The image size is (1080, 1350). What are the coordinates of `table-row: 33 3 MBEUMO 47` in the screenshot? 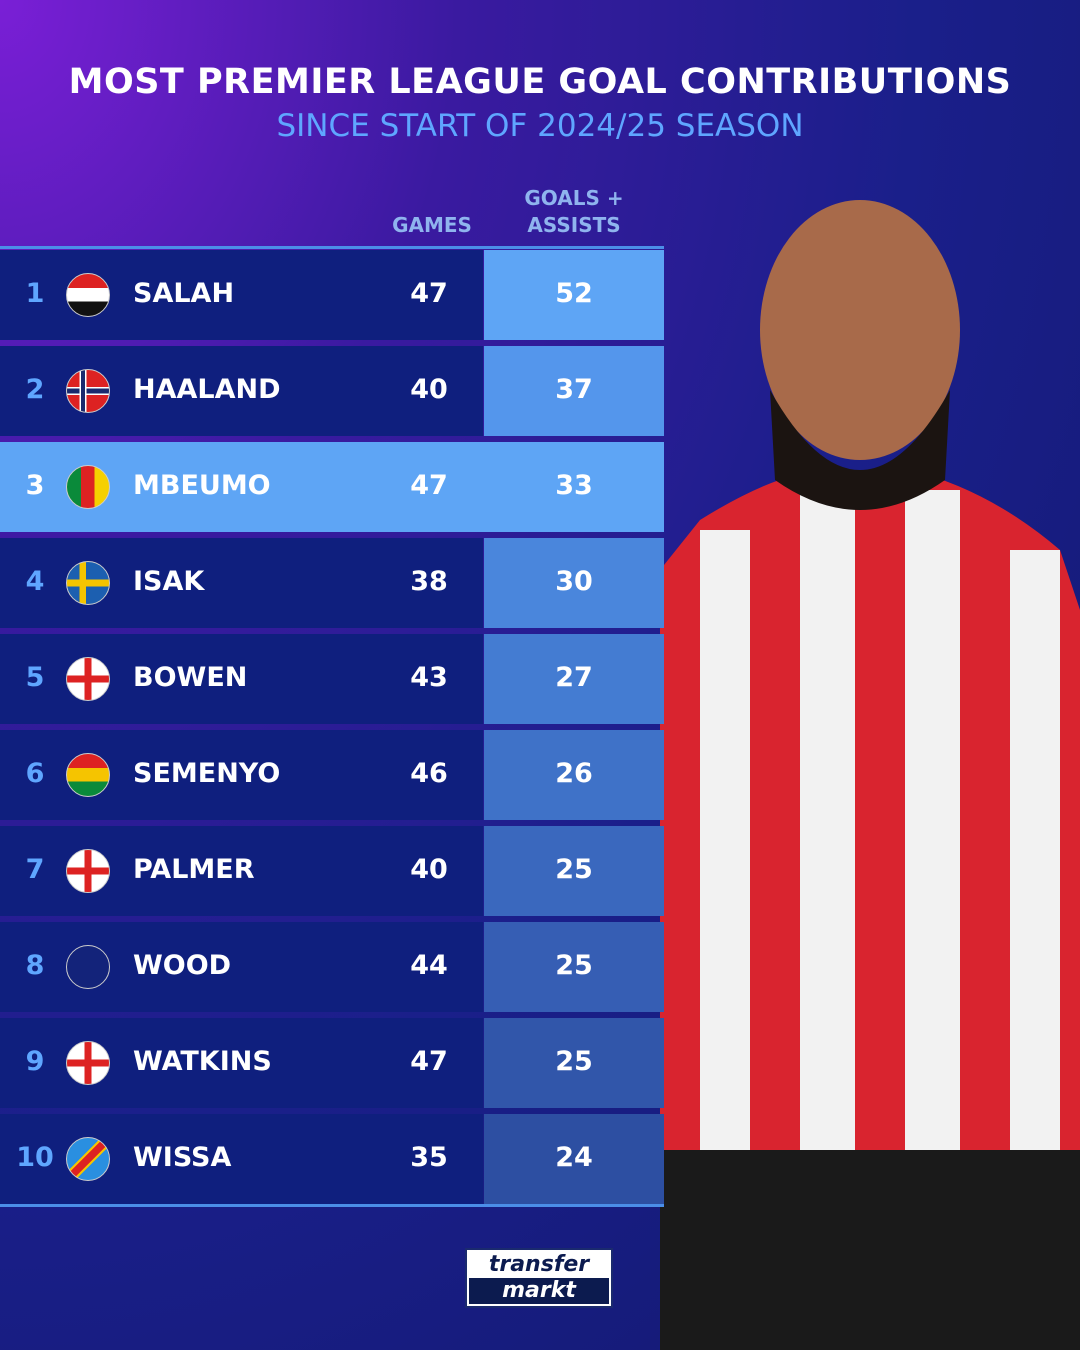 It's located at (332, 487).